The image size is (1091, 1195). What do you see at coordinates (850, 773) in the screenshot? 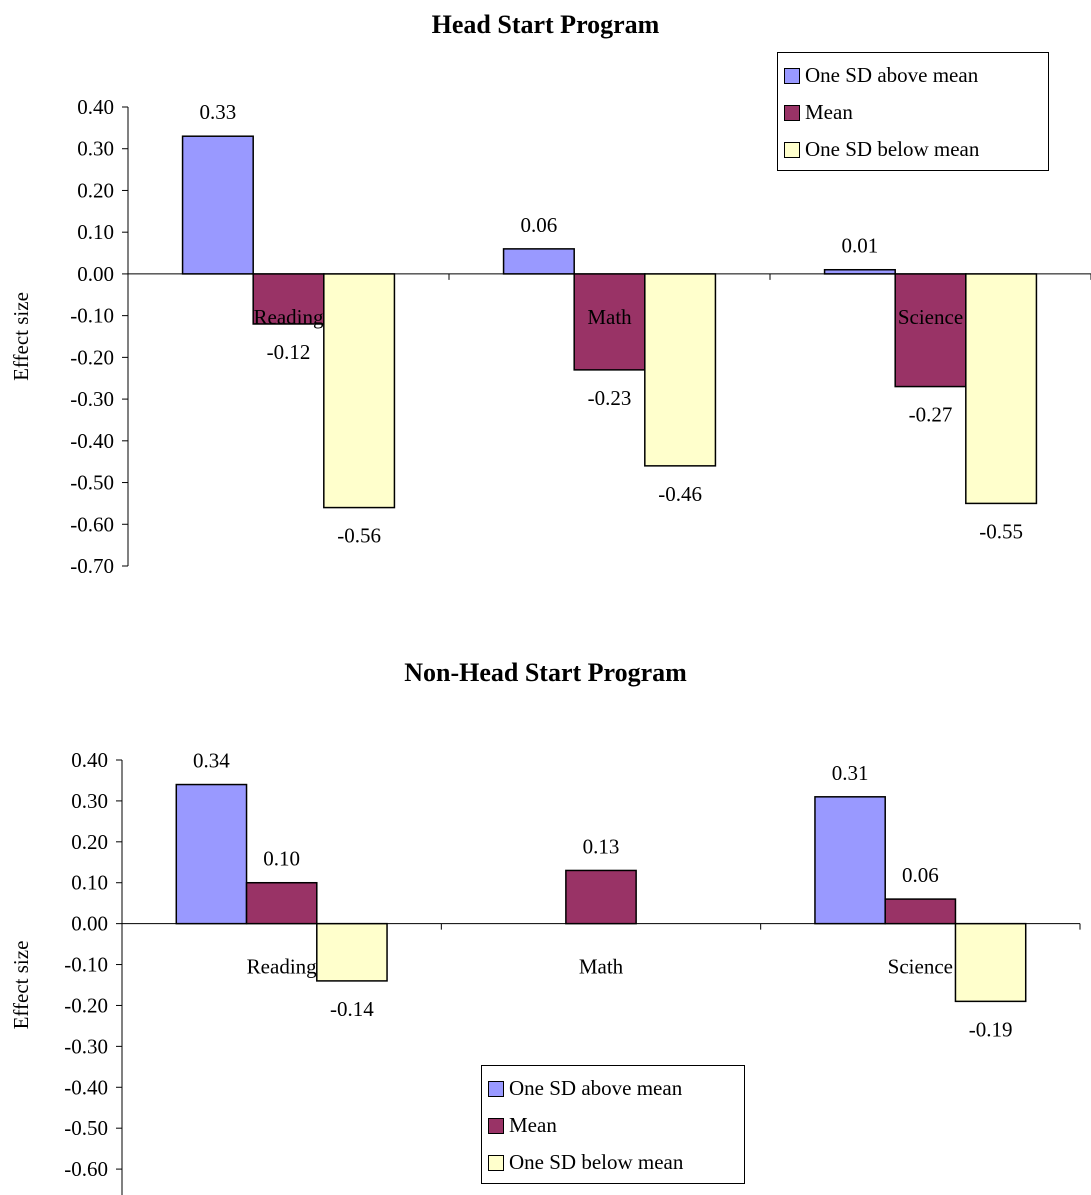
I see `data-label: 0.31` at bounding box center [850, 773].